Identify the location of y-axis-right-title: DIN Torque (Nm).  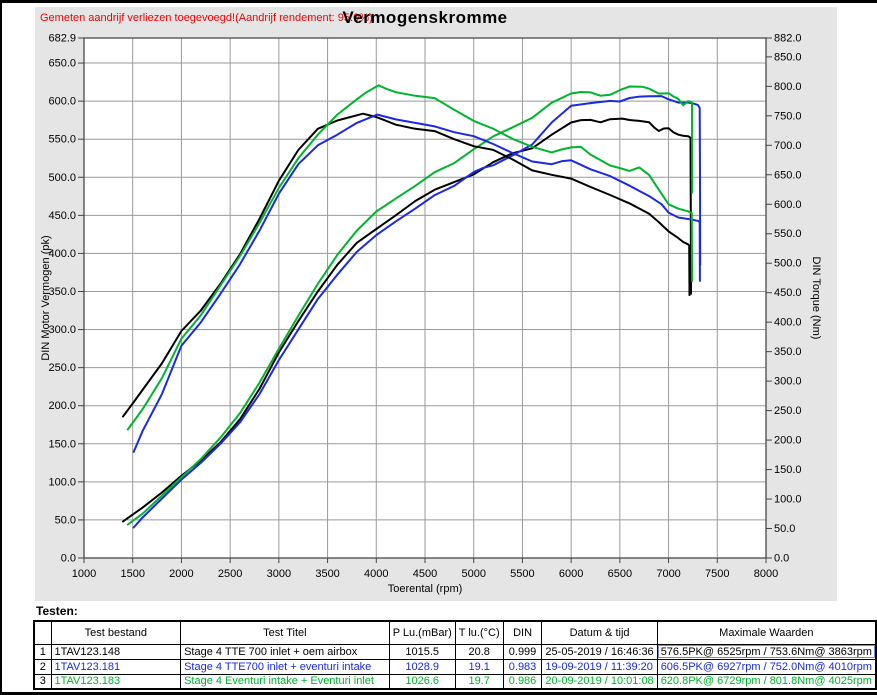
(816, 298).